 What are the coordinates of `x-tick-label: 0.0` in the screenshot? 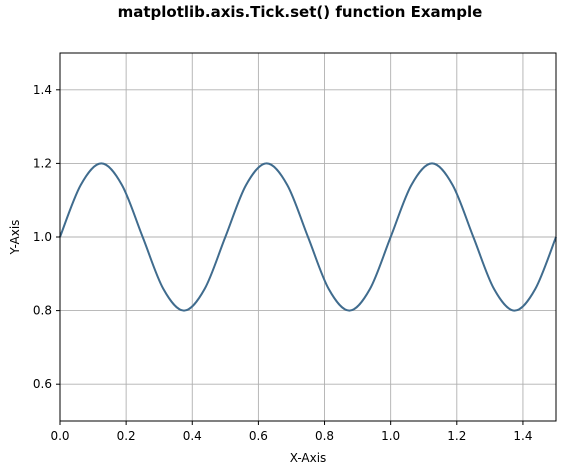 It's located at (59, 436).